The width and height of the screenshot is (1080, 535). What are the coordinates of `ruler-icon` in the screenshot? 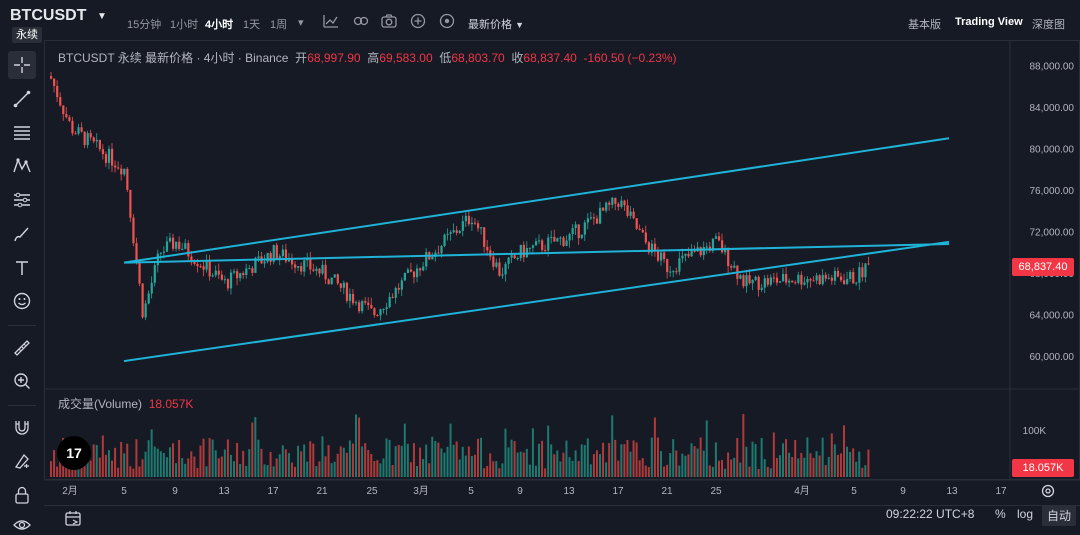 It's located at (22, 348).